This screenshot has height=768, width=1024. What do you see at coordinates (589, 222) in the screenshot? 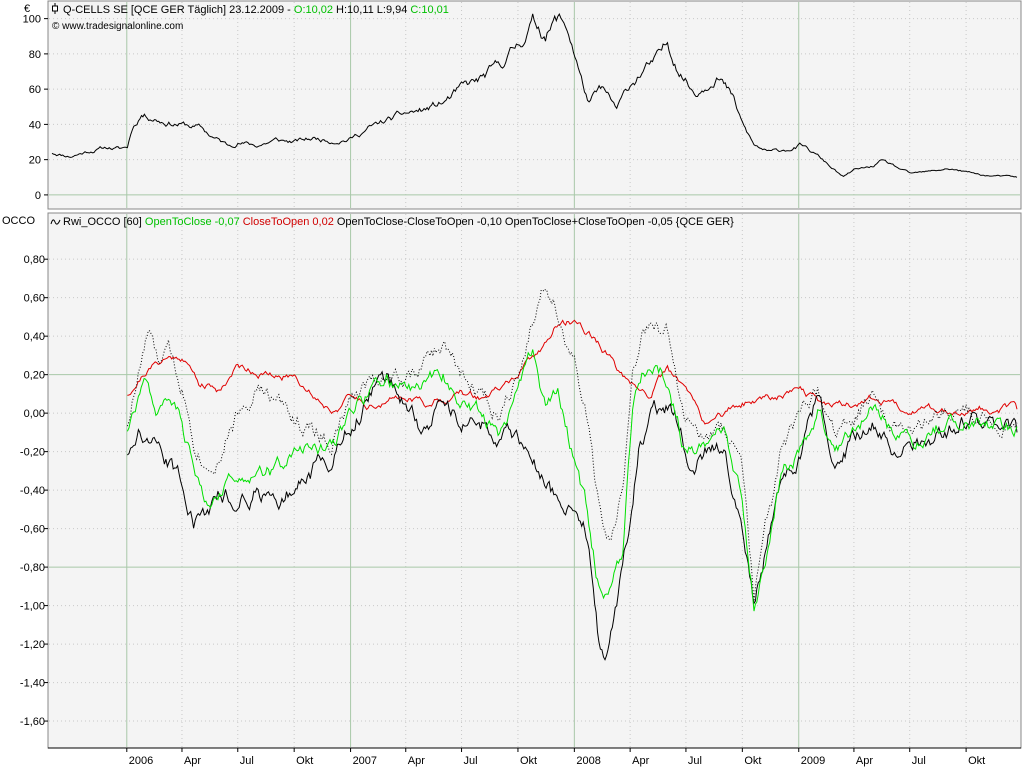
I see `legend-open-plus-close: OpenToClose+CloseToOpen -0,05` at bounding box center [589, 222].